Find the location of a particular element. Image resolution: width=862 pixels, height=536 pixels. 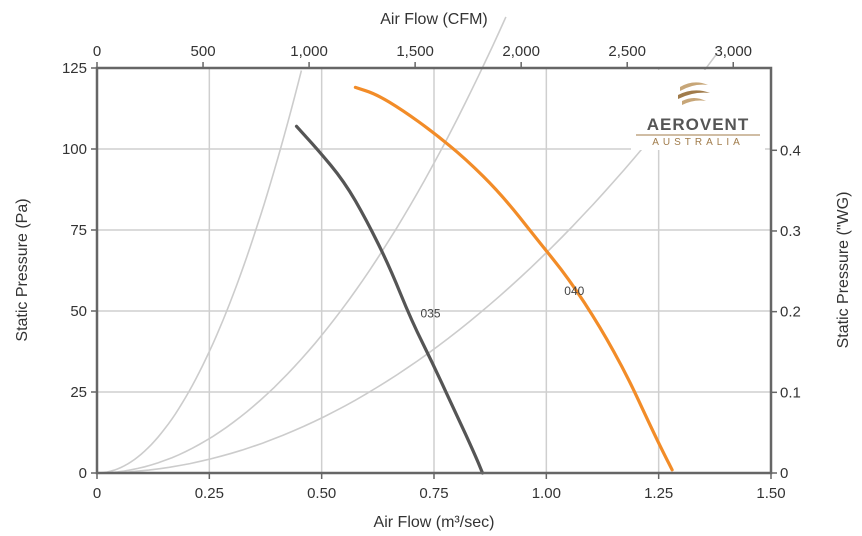

x-tick-label: 0.50 is located at coordinates (321, 493).